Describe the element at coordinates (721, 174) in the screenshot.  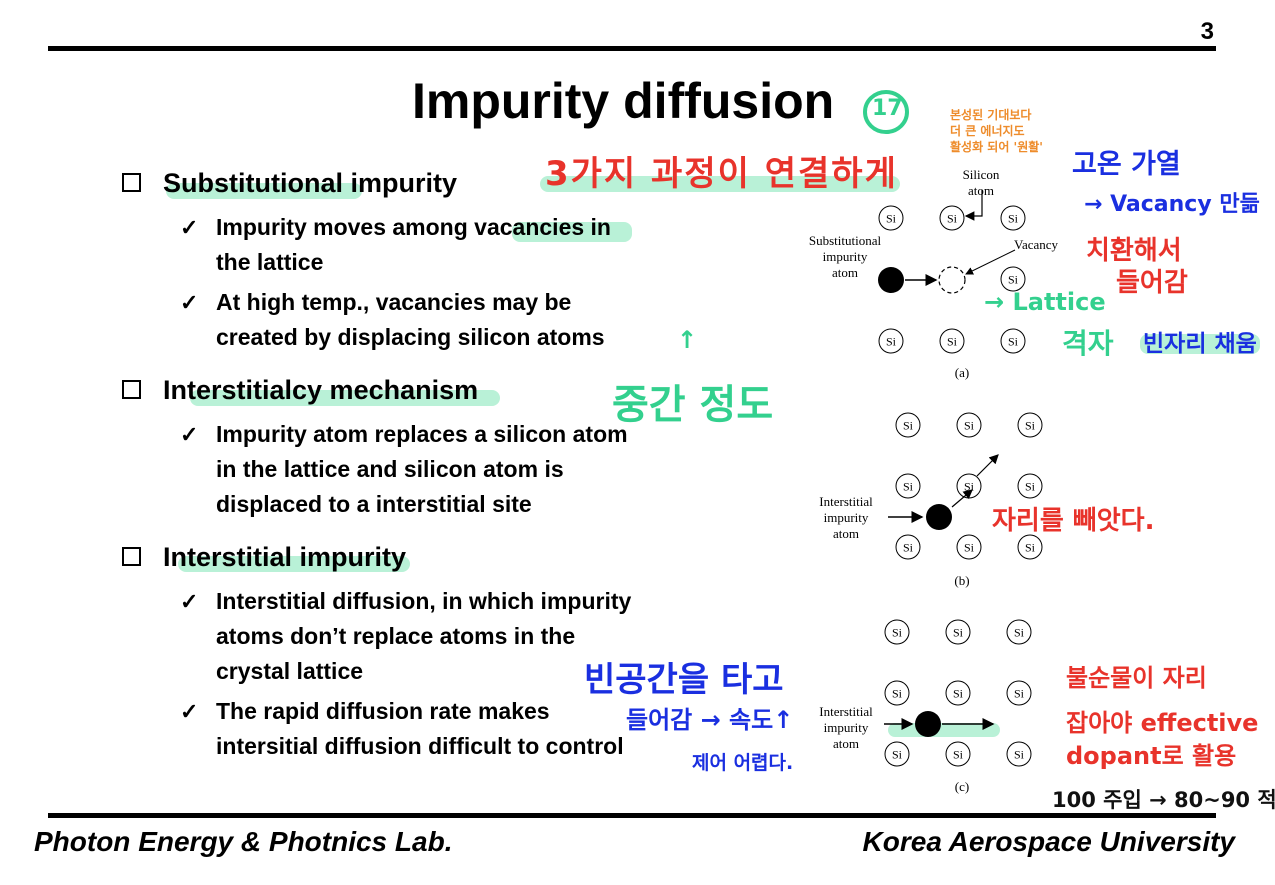
I see `annotation-three-processes: 3가지 과정이 연결하게` at that location.